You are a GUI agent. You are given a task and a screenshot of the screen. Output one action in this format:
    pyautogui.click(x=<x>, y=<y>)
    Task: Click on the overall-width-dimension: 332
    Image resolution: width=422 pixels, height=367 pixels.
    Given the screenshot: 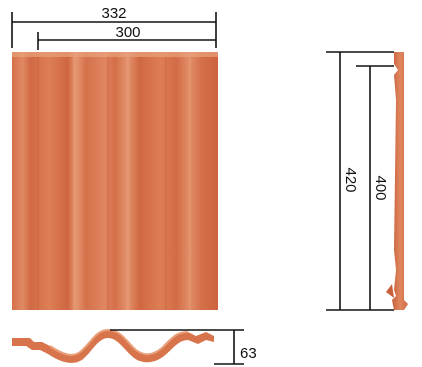 What is the action you would take?
    pyautogui.click(x=114, y=26)
    